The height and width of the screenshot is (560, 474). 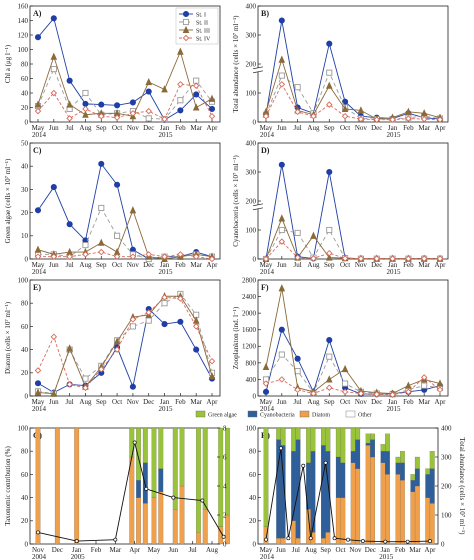 I want to click on x-tick-label: Dec, so click(x=148, y=402).